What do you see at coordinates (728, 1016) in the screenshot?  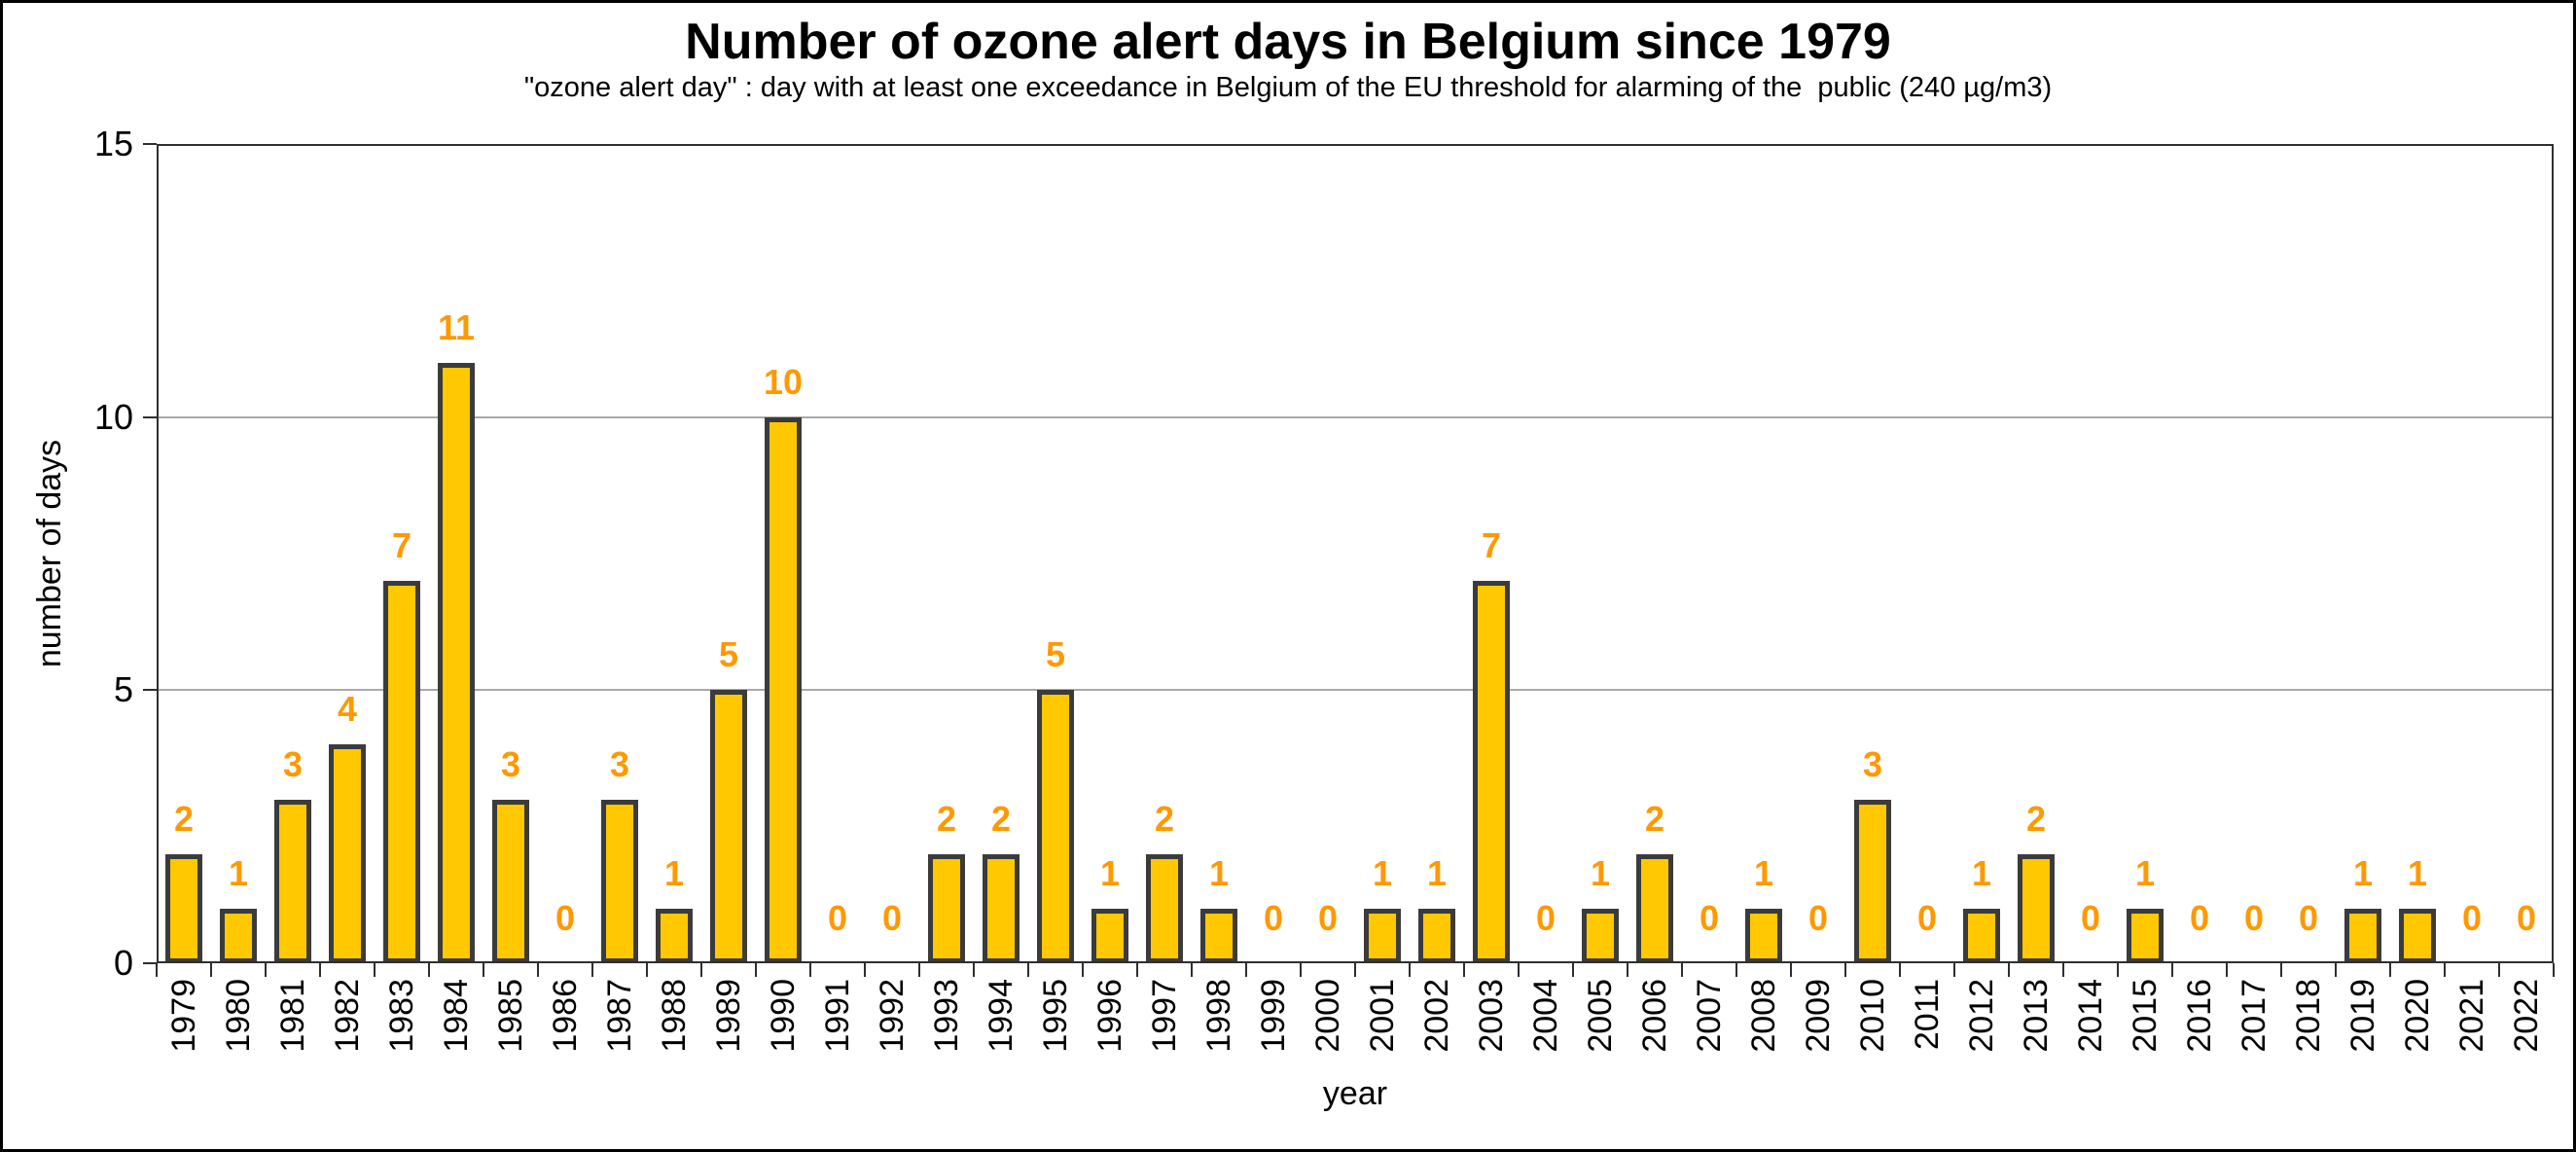 I see `x-tick-label: 1989` at bounding box center [728, 1016].